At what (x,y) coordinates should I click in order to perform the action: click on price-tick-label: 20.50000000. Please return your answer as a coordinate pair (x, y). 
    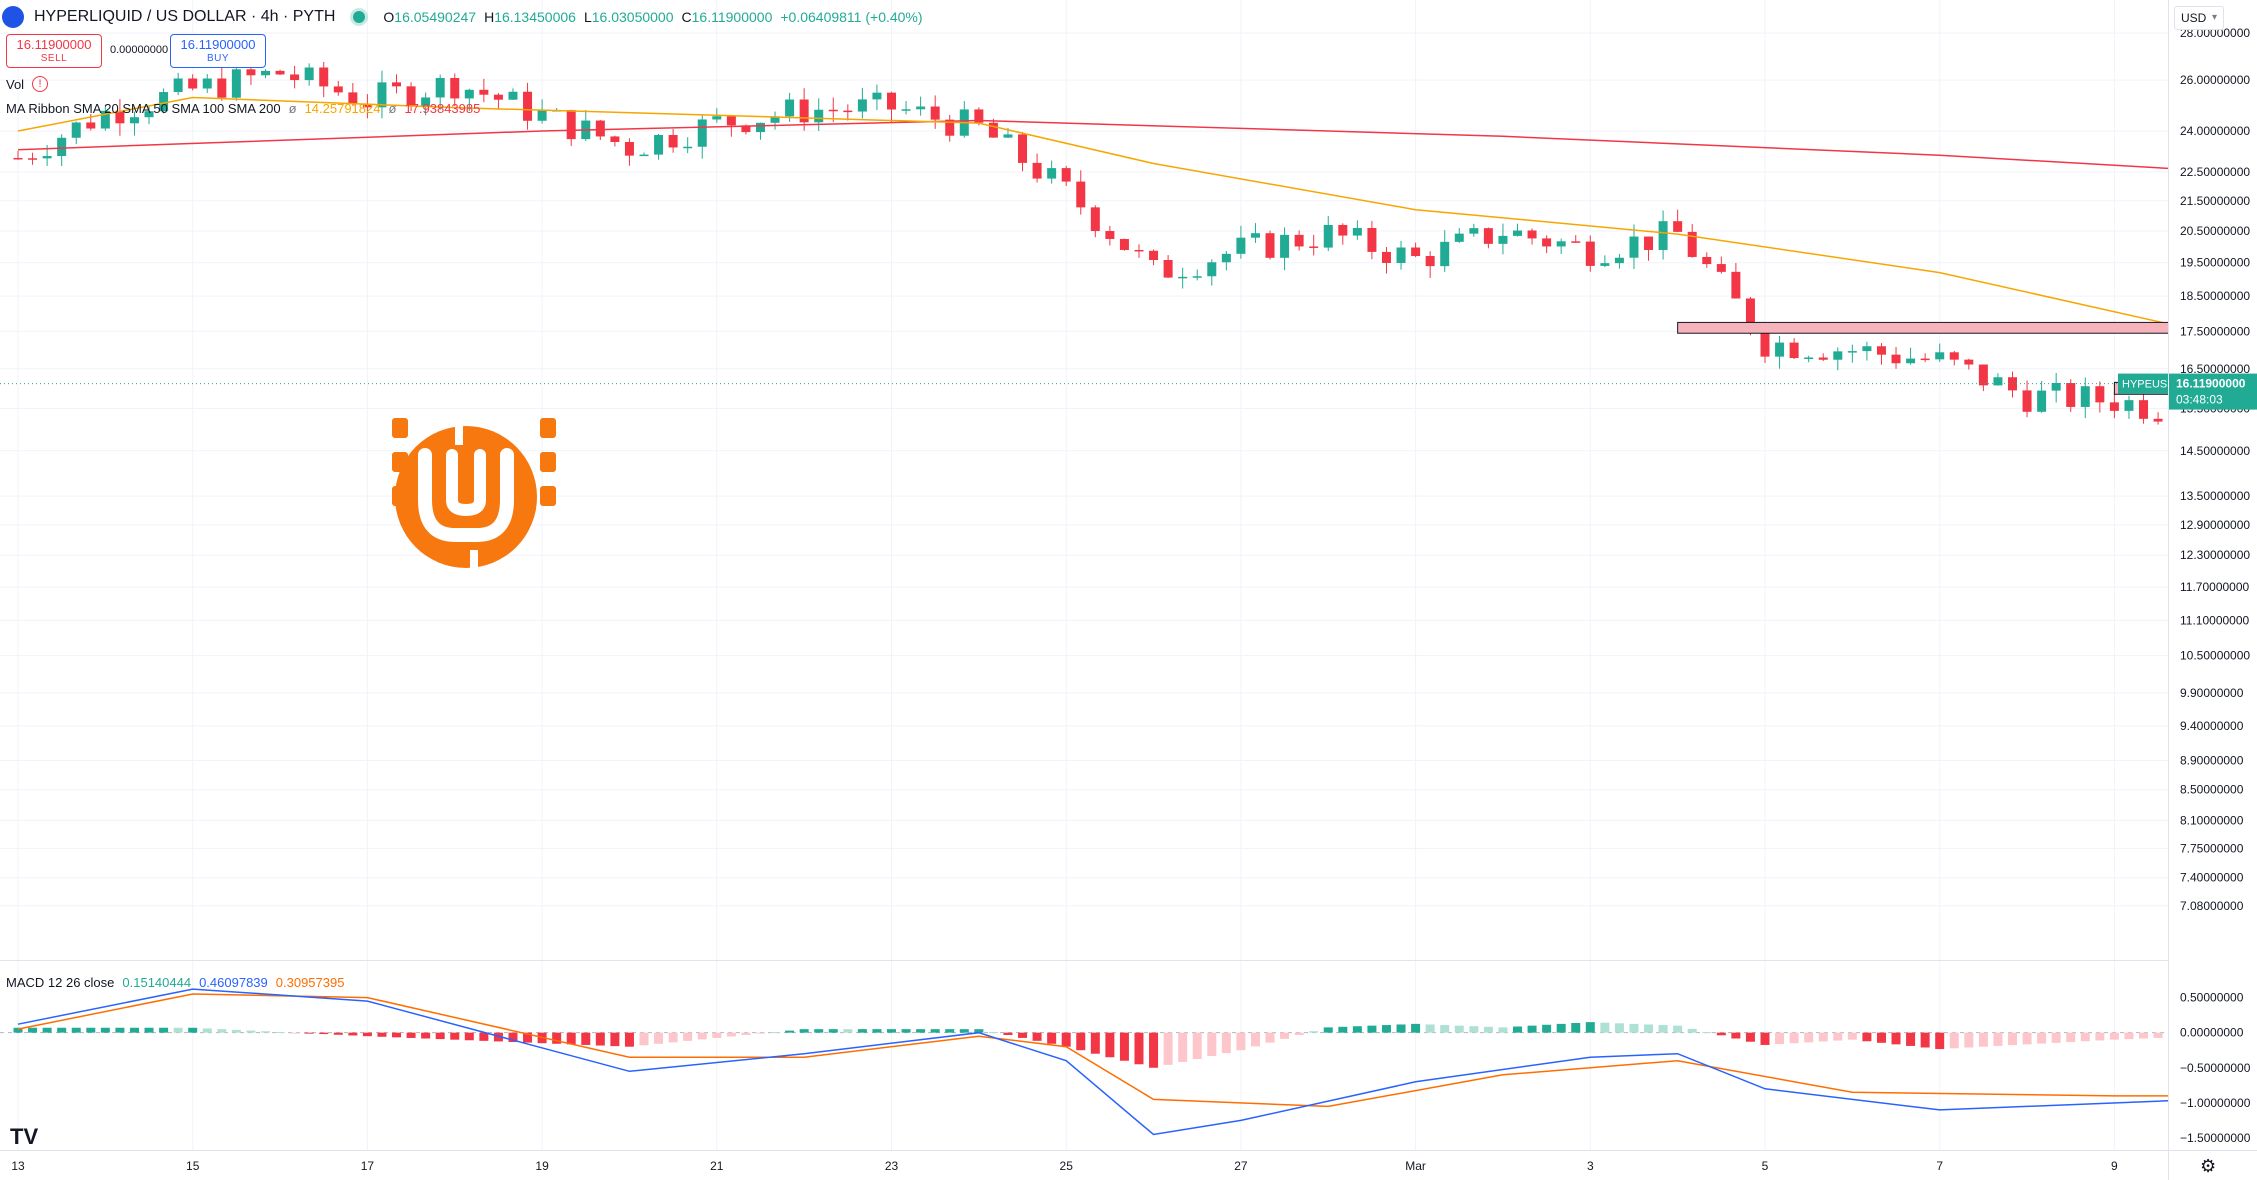
    Looking at the image, I should click on (2215, 231).